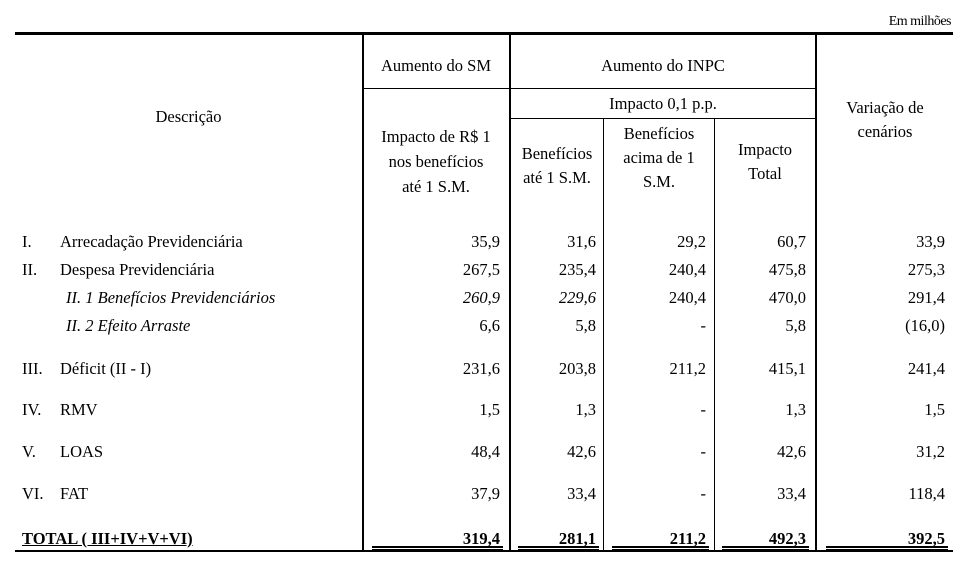 Image resolution: width=965 pixels, height=572 pixels. I want to click on total-value: 319,4, so click(481, 538).